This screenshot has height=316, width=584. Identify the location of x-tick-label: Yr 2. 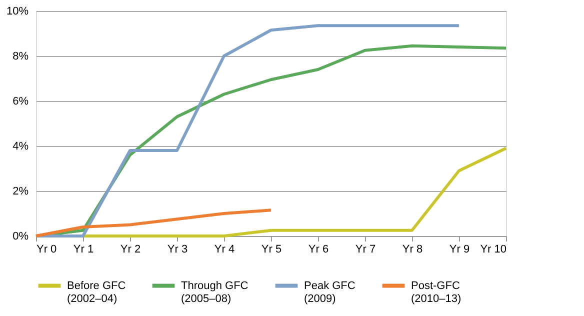
(130, 250).